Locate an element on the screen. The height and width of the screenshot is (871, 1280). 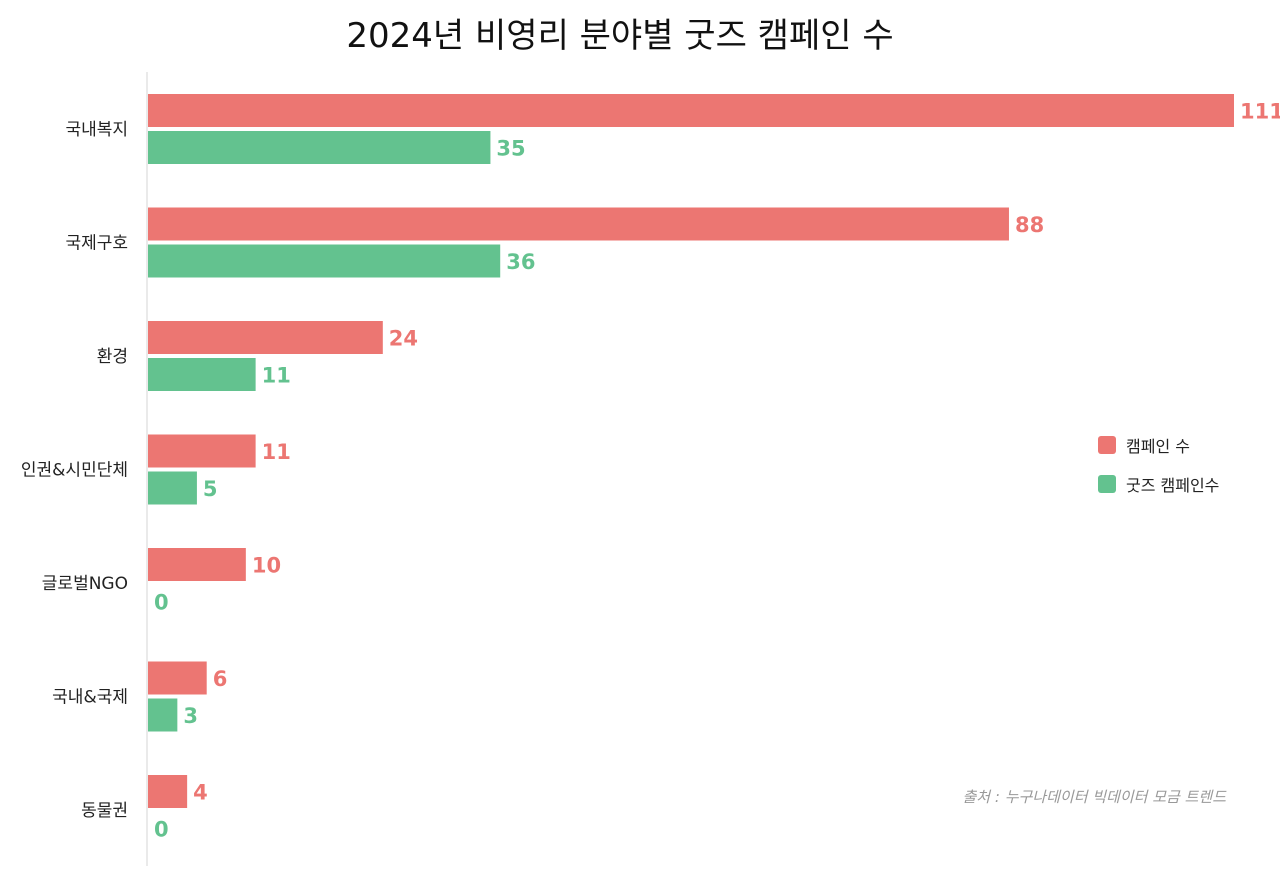
legend-item-goods: 굿즈 캠페인수 is located at coordinates (1158, 484).